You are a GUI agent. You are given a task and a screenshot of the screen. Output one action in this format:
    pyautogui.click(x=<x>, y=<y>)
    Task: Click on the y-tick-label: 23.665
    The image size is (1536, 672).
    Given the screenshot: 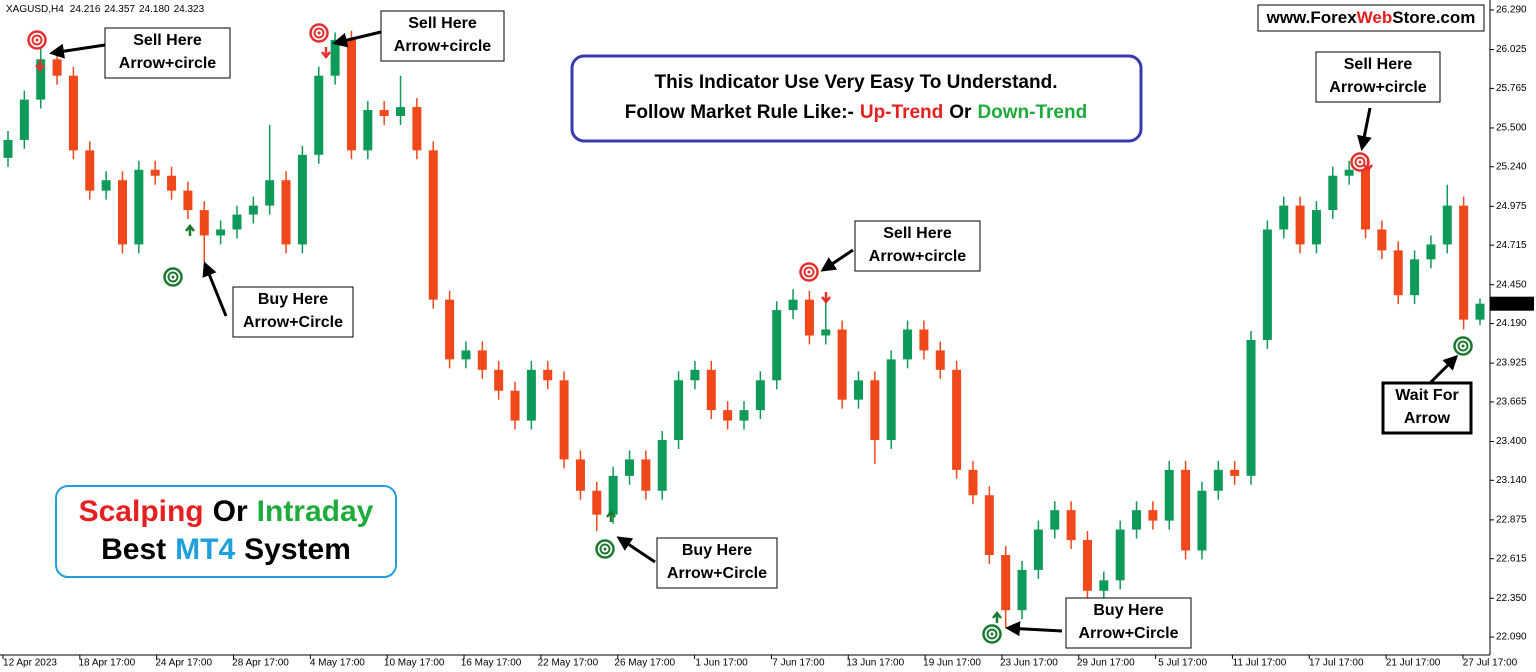 What is the action you would take?
    pyautogui.click(x=1511, y=402)
    